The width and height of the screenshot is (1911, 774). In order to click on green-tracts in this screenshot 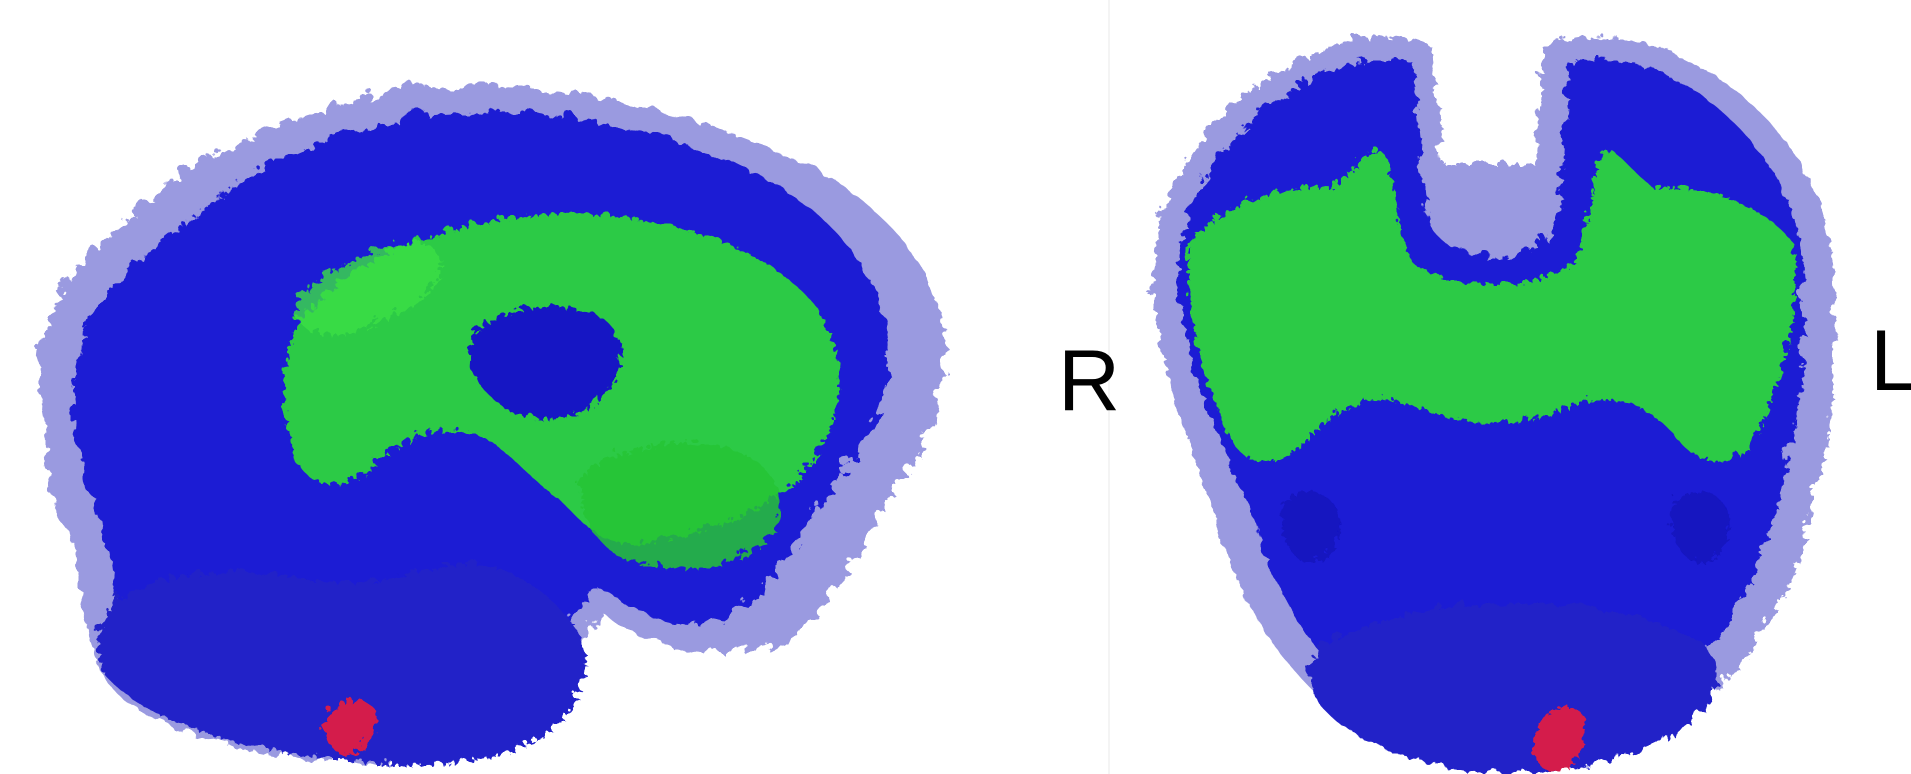, I will do `click(1488, 303)`.